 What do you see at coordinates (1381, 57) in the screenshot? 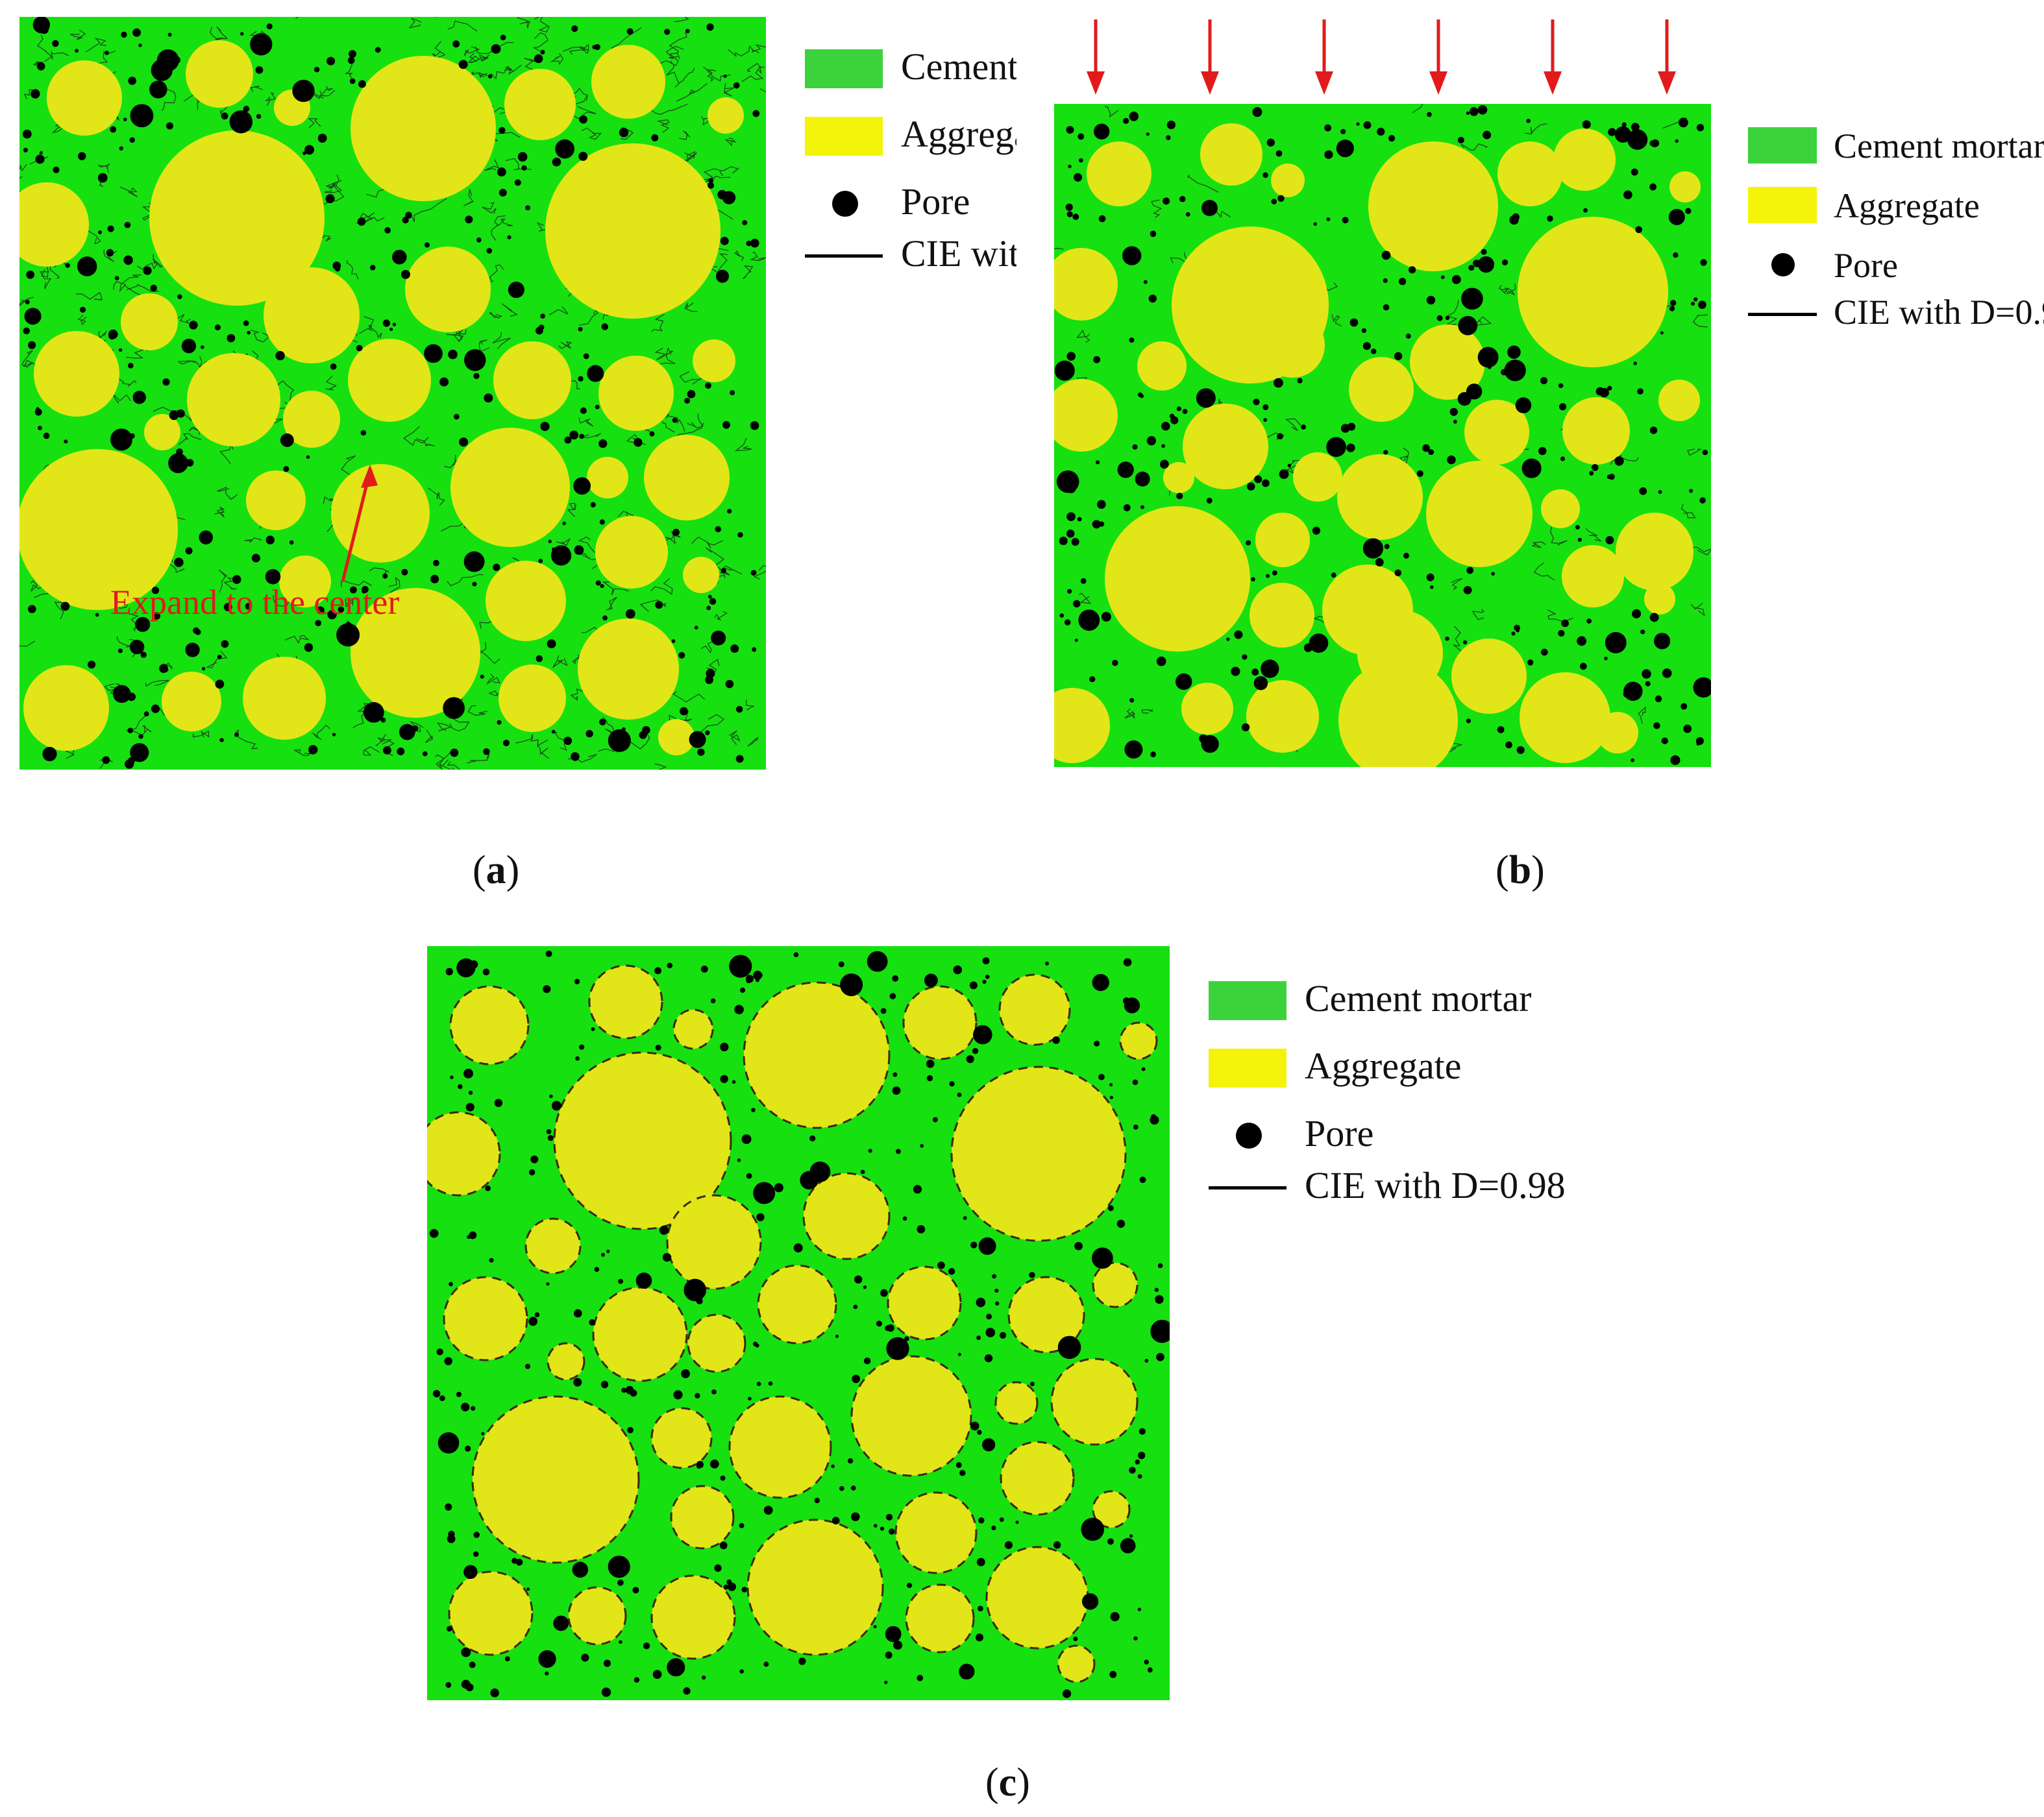
I see `compression-load-arrows` at bounding box center [1381, 57].